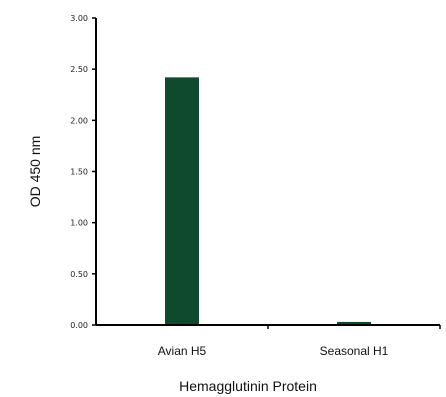  I want to click on y-tick-label: 1.50, so click(79, 172).